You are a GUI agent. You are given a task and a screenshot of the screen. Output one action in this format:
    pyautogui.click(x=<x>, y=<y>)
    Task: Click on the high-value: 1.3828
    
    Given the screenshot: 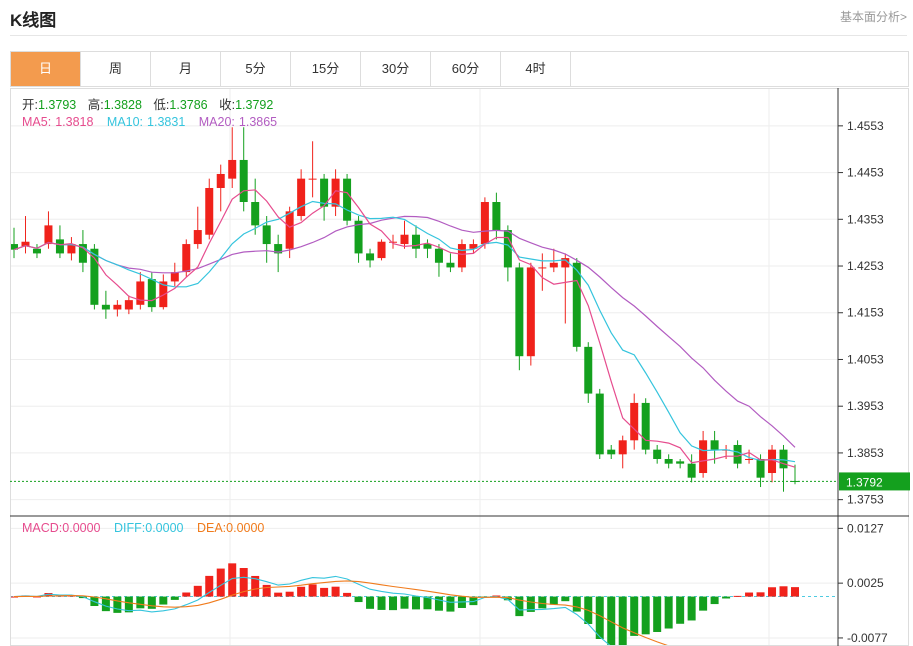 What is the action you would take?
    pyautogui.click(x=123, y=105)
    